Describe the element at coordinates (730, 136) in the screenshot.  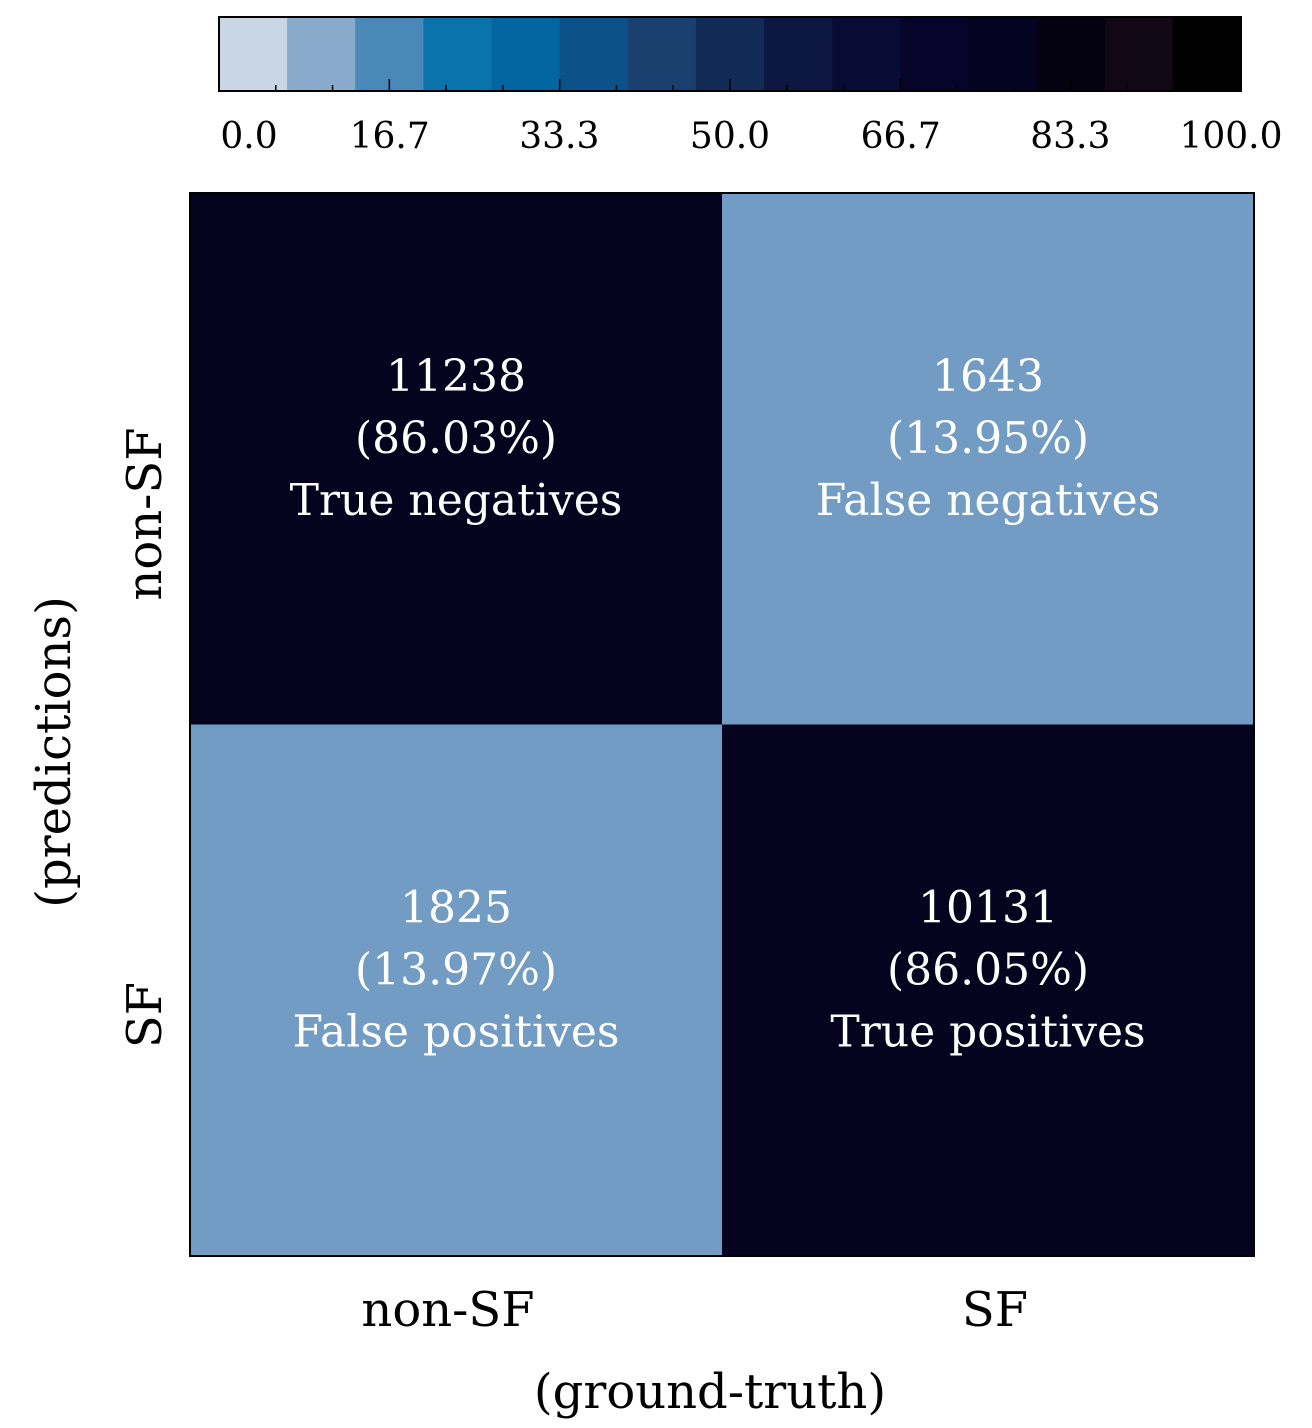
I see `colorbar-tick-label: 50.0` at that location.